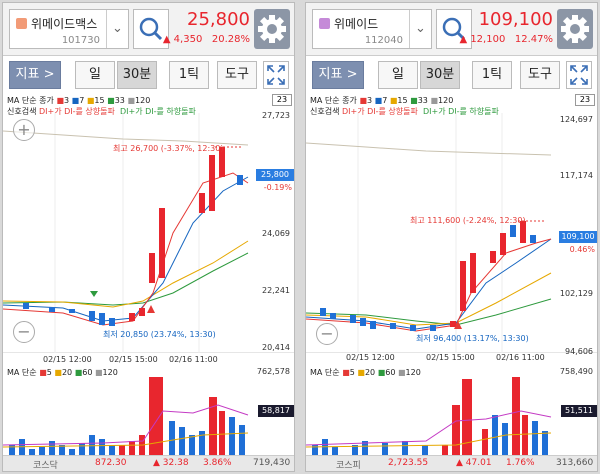 Image resolution: width=600 pixels, height=474 pixels. Describe the element at coordinates (148, 463) in the screenshot. I see `index-bar: 코스닥 872.30 ▲ 32.38 3.86% 719,430` at that location.